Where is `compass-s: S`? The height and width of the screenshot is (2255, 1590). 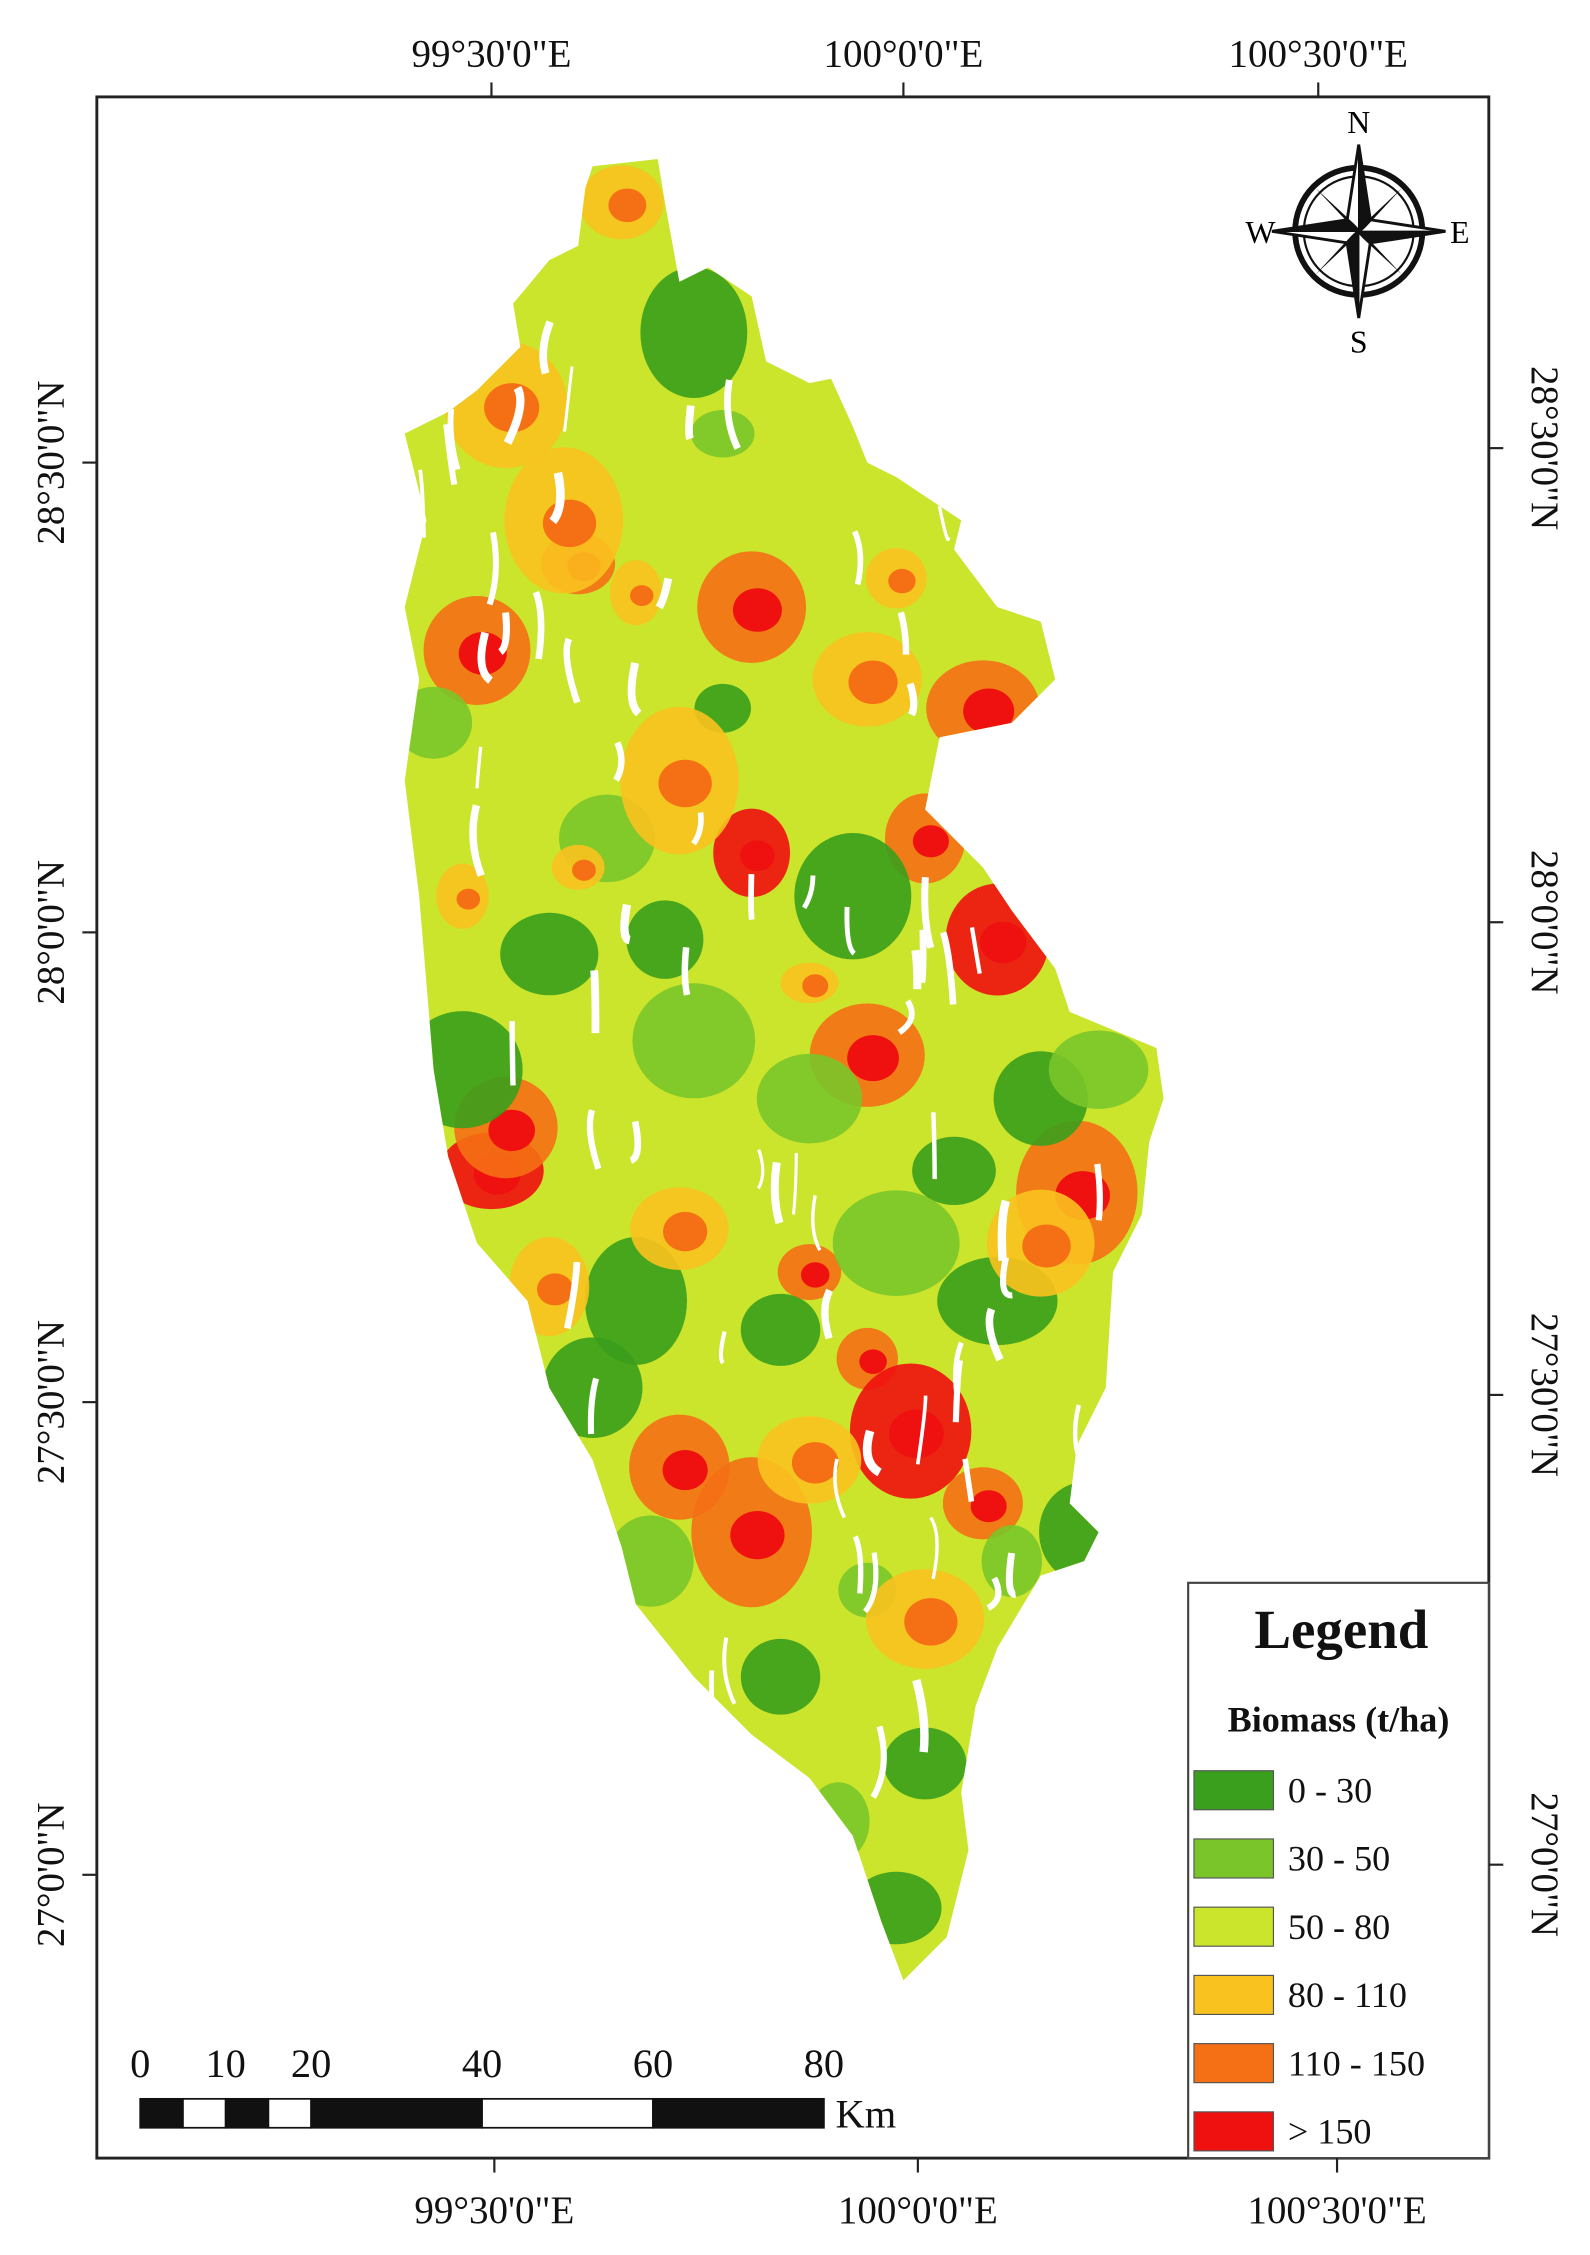 compass-s: S is located at coordinates (1359, 342).